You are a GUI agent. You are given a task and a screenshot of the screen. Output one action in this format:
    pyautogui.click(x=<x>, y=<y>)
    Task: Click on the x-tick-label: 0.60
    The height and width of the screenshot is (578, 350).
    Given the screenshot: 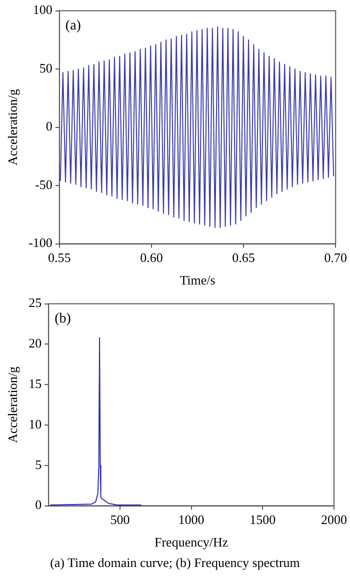 What is the action you would take?
    pyautogui.click(x=151, y=258)
    